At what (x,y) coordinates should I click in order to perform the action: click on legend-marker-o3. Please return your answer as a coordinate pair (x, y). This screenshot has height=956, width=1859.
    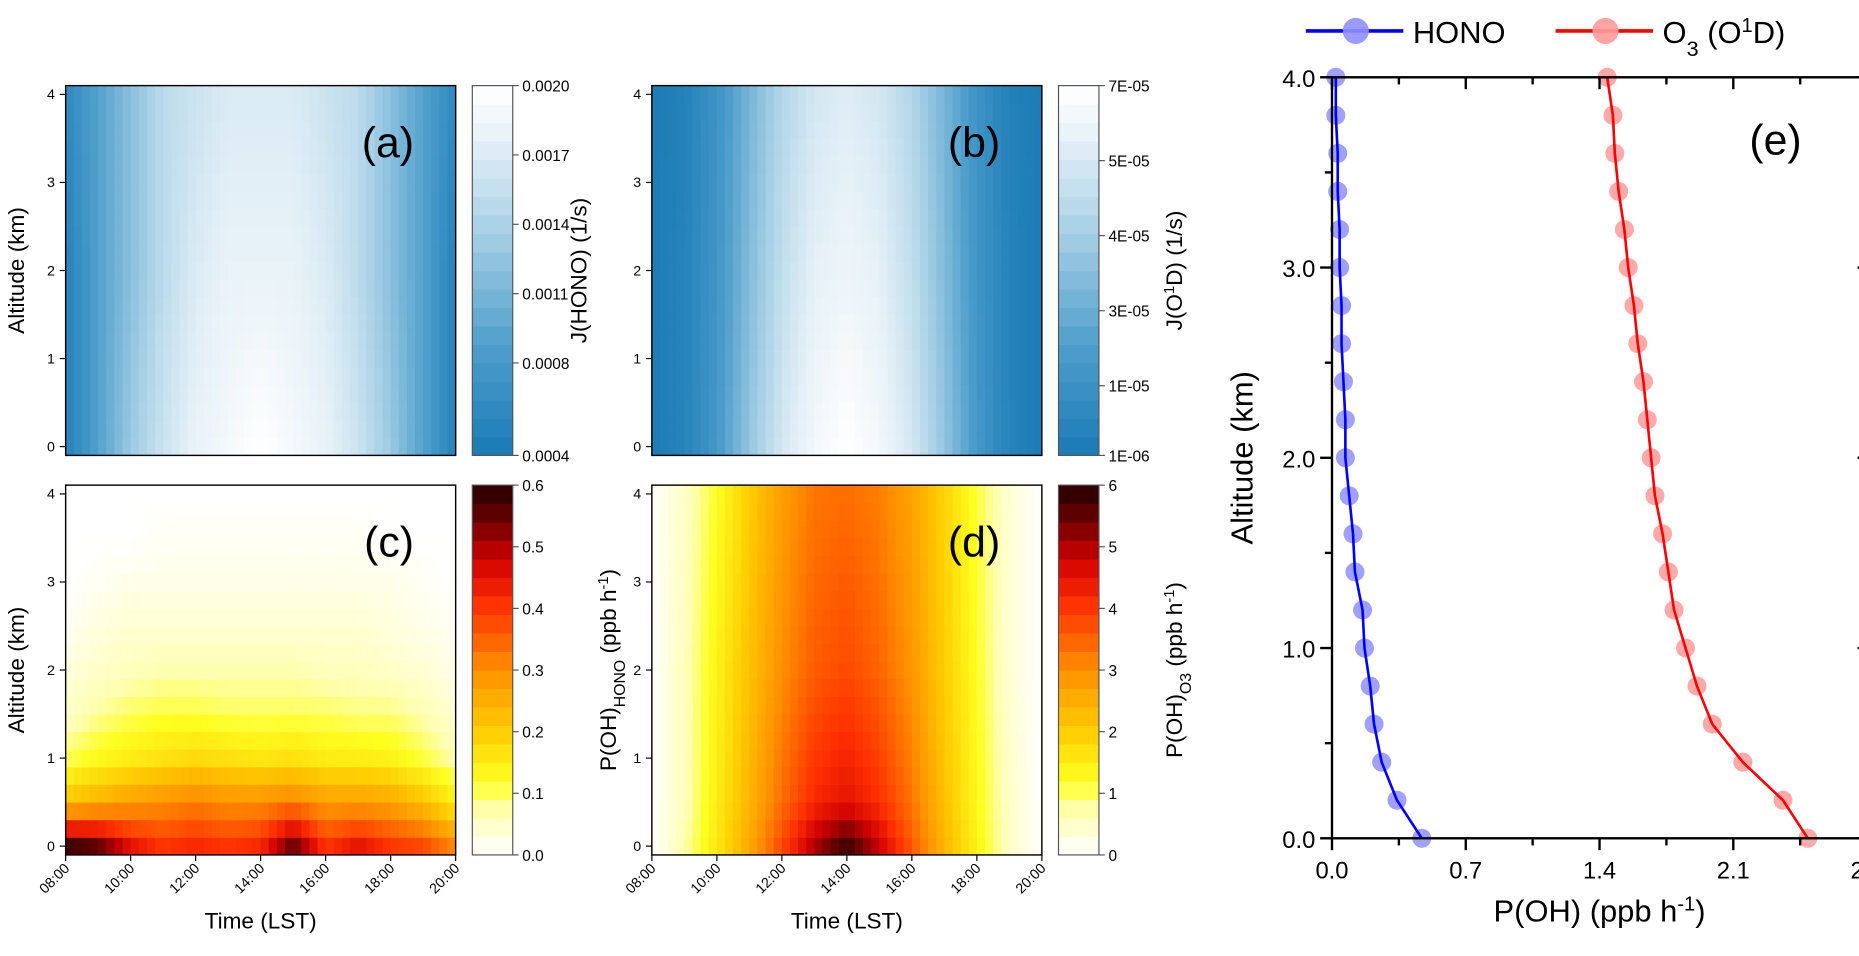
    Looking at the image, I should click on (1605, 30).